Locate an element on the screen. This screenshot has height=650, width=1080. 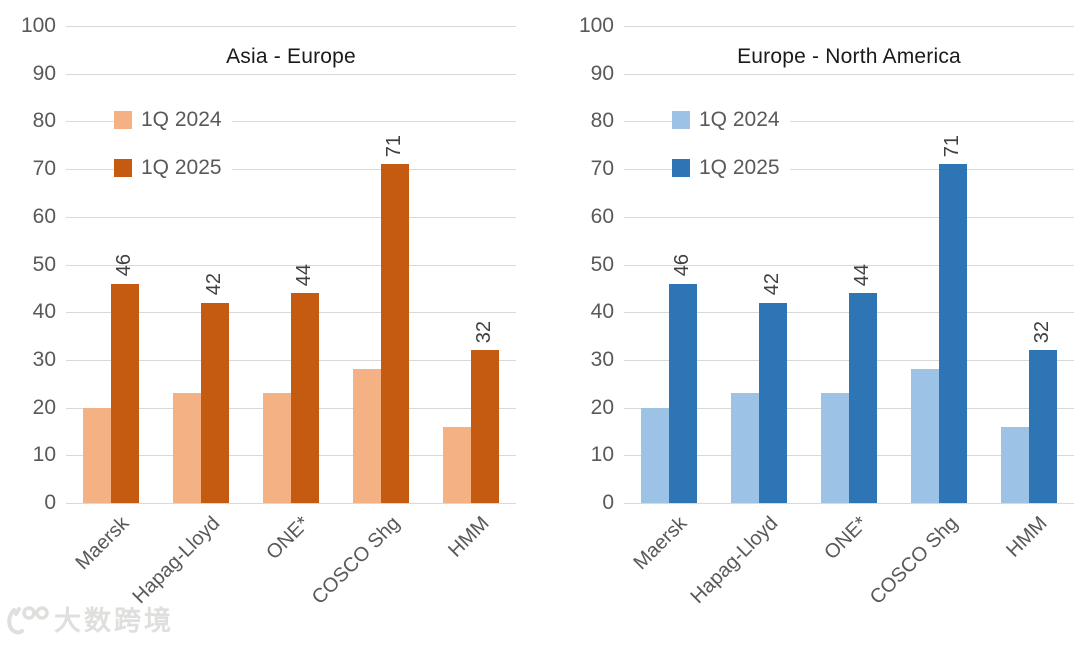
chart-title: Asia - Europe is located at coordinates (291, 56).